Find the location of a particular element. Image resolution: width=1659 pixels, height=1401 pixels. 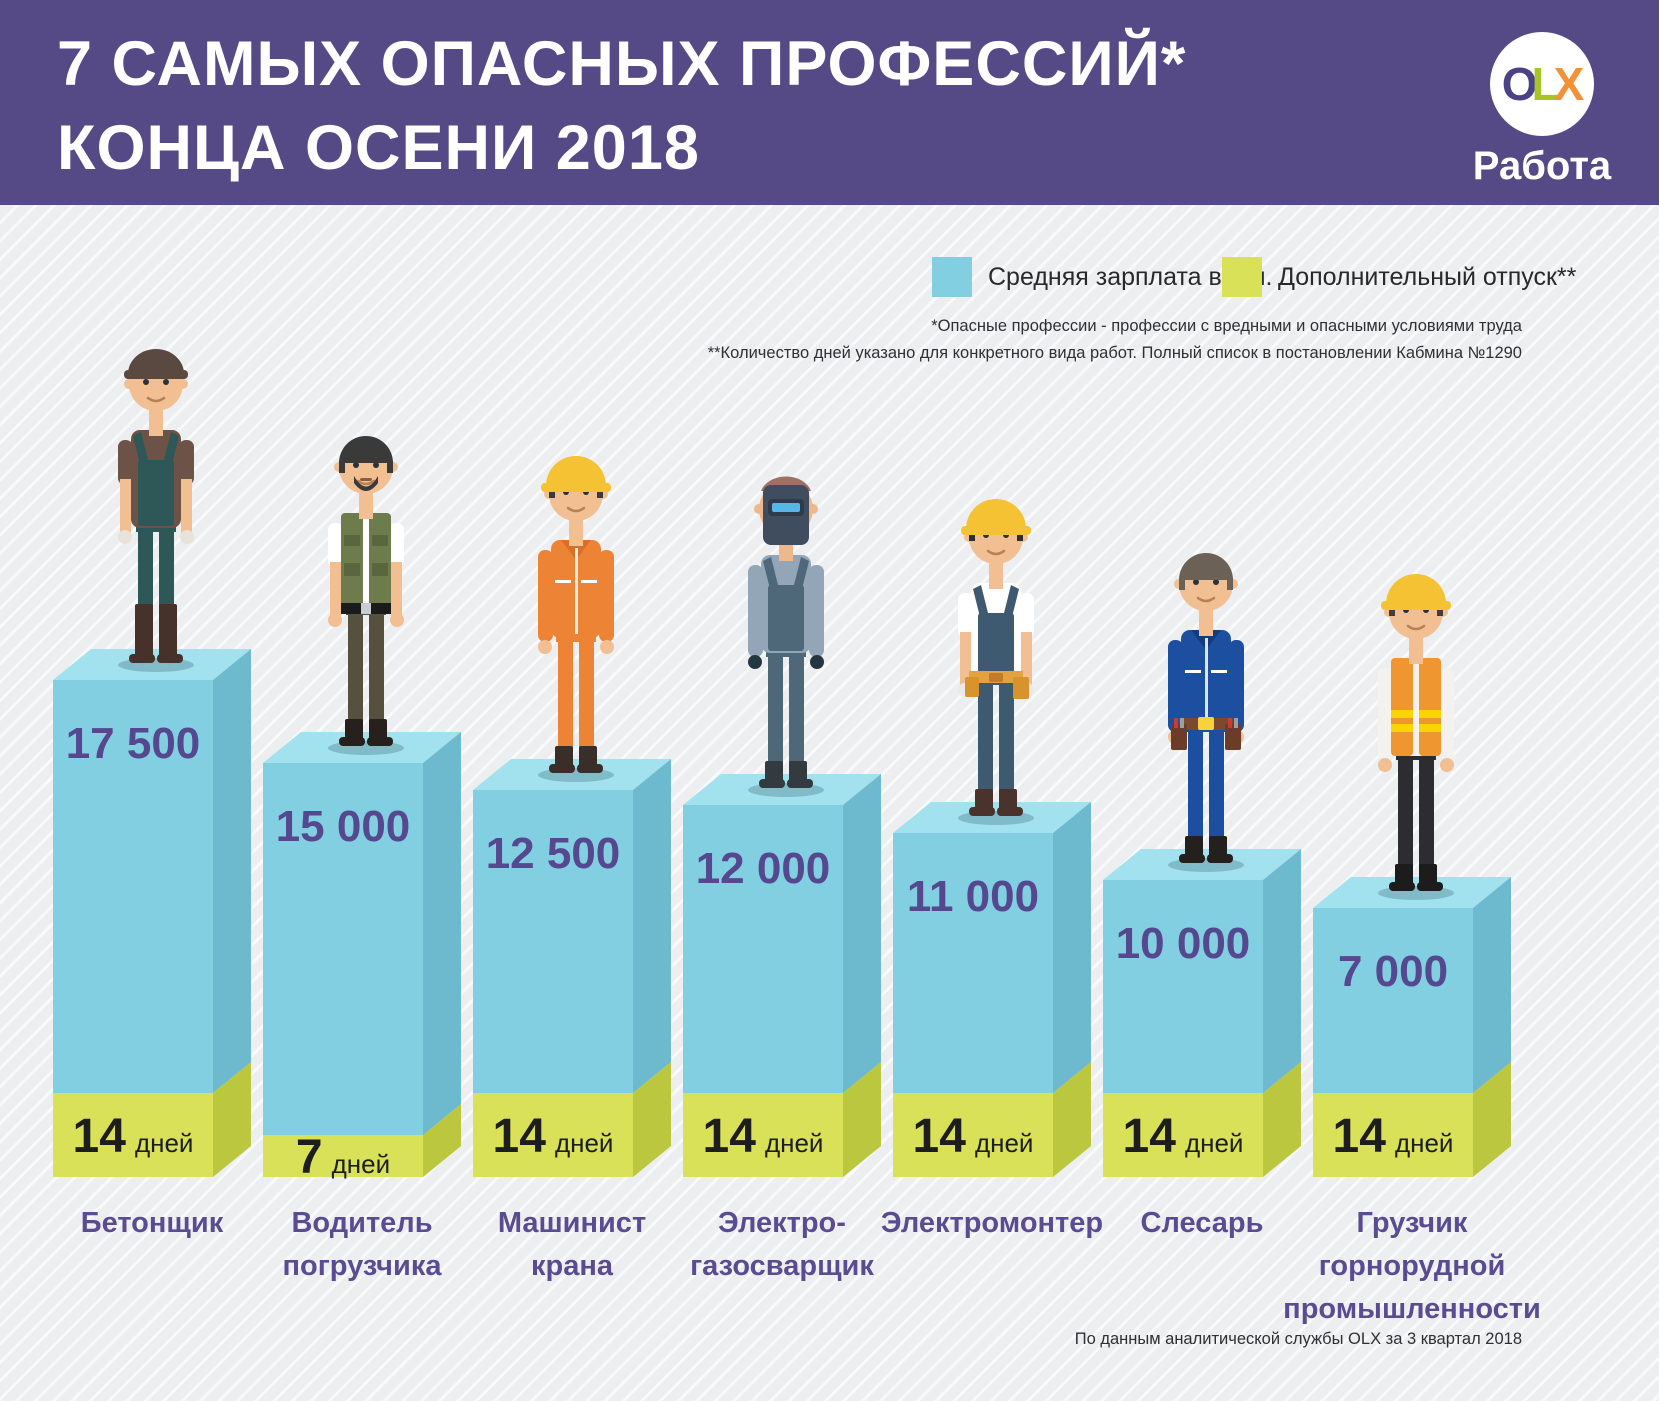

profession-label-mining-loader: Грузчик горнорудной промышленности is located at coordinates (1412, 1266).